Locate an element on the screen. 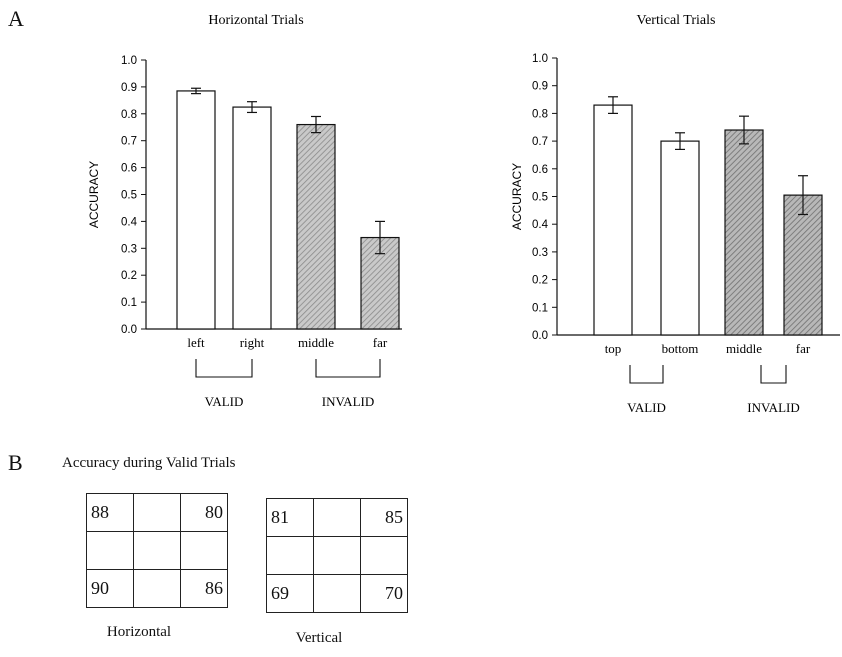 The height and width of the screenshot is (657, 842). vertical-grid-label: Vertical is located at coordinates (319, 638).